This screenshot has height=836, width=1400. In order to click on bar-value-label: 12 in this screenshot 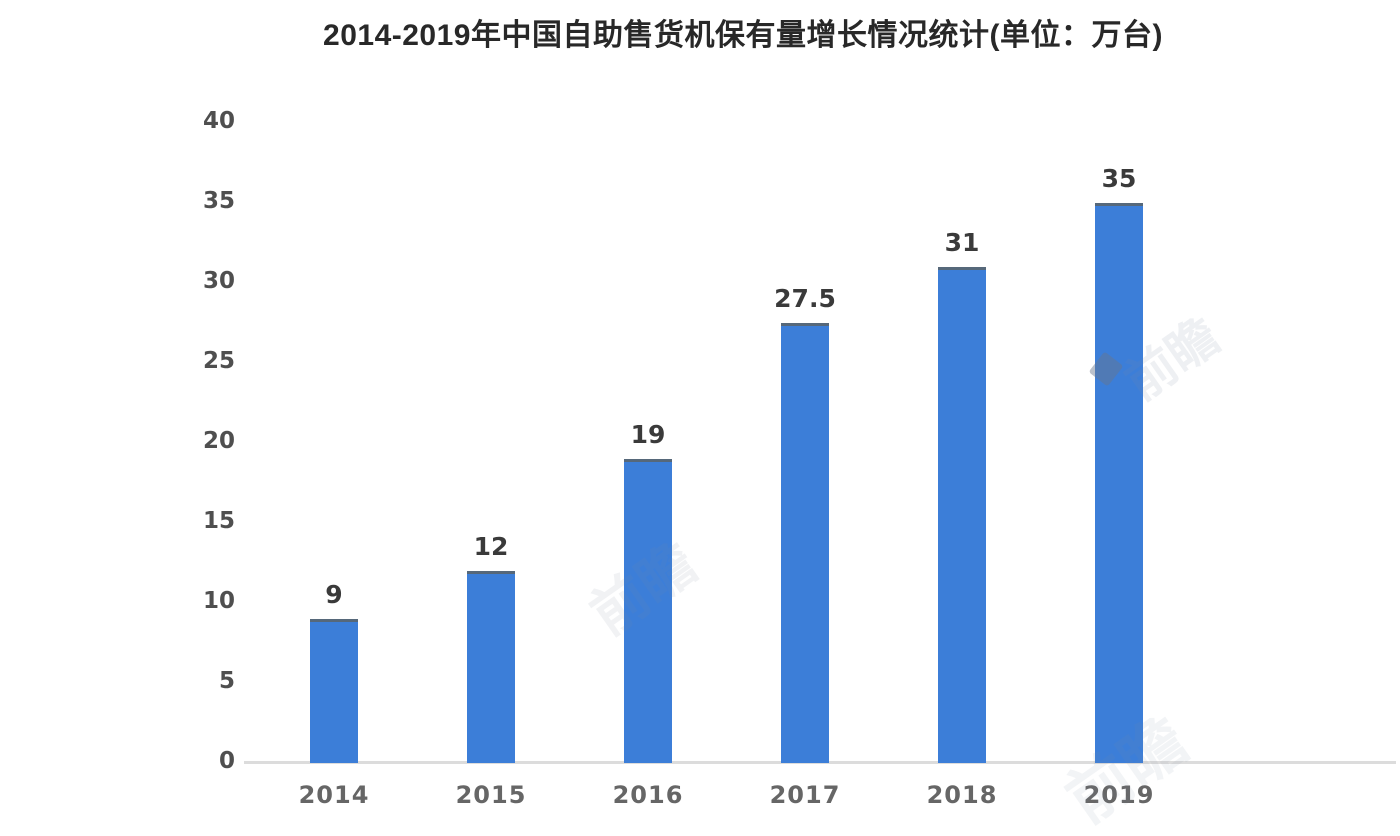, I will do `click(491, 546)`.